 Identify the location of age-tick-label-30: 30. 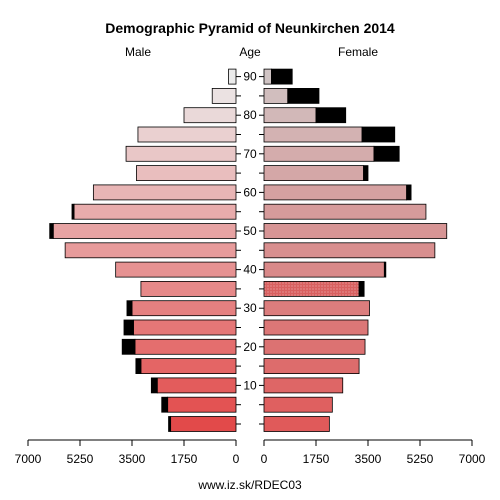
(250, 308).